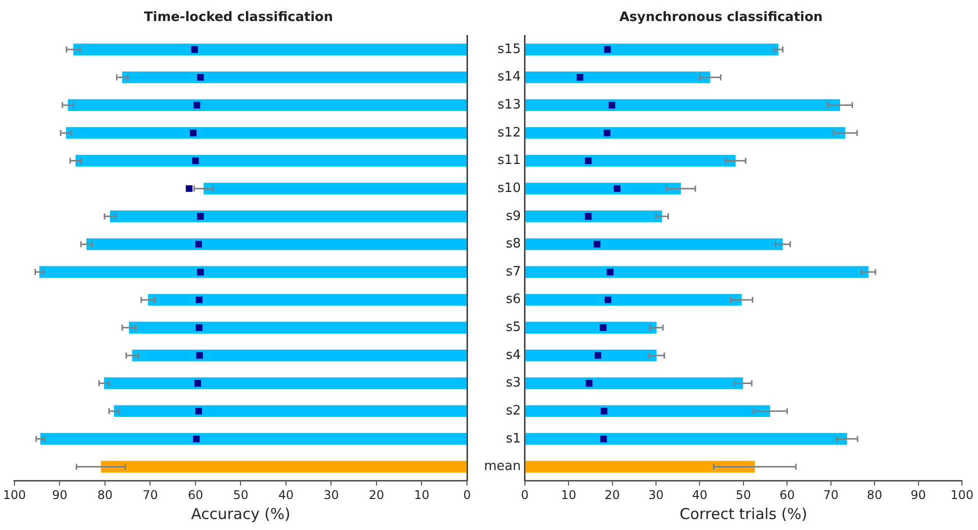 This screenshot has width=978, height=530. Describe the element at coordinates (509, 105) in the screenshot. I see `y-tick-label: s13` at that location.